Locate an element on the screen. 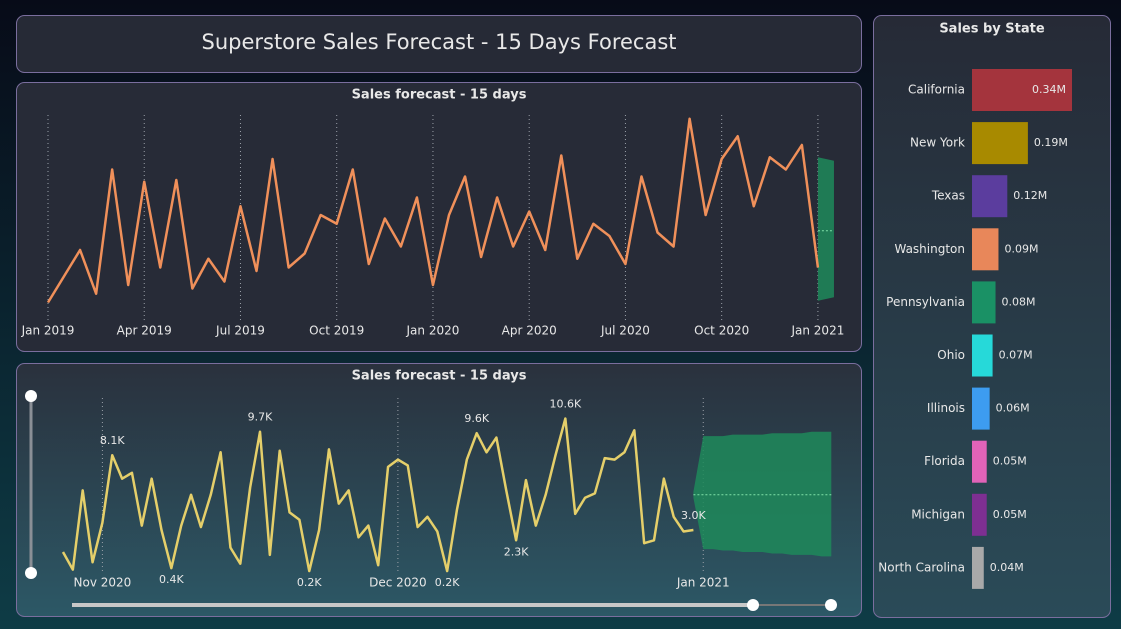  x-tick-label: Jan 2019 is located at coordinates (48, 331).